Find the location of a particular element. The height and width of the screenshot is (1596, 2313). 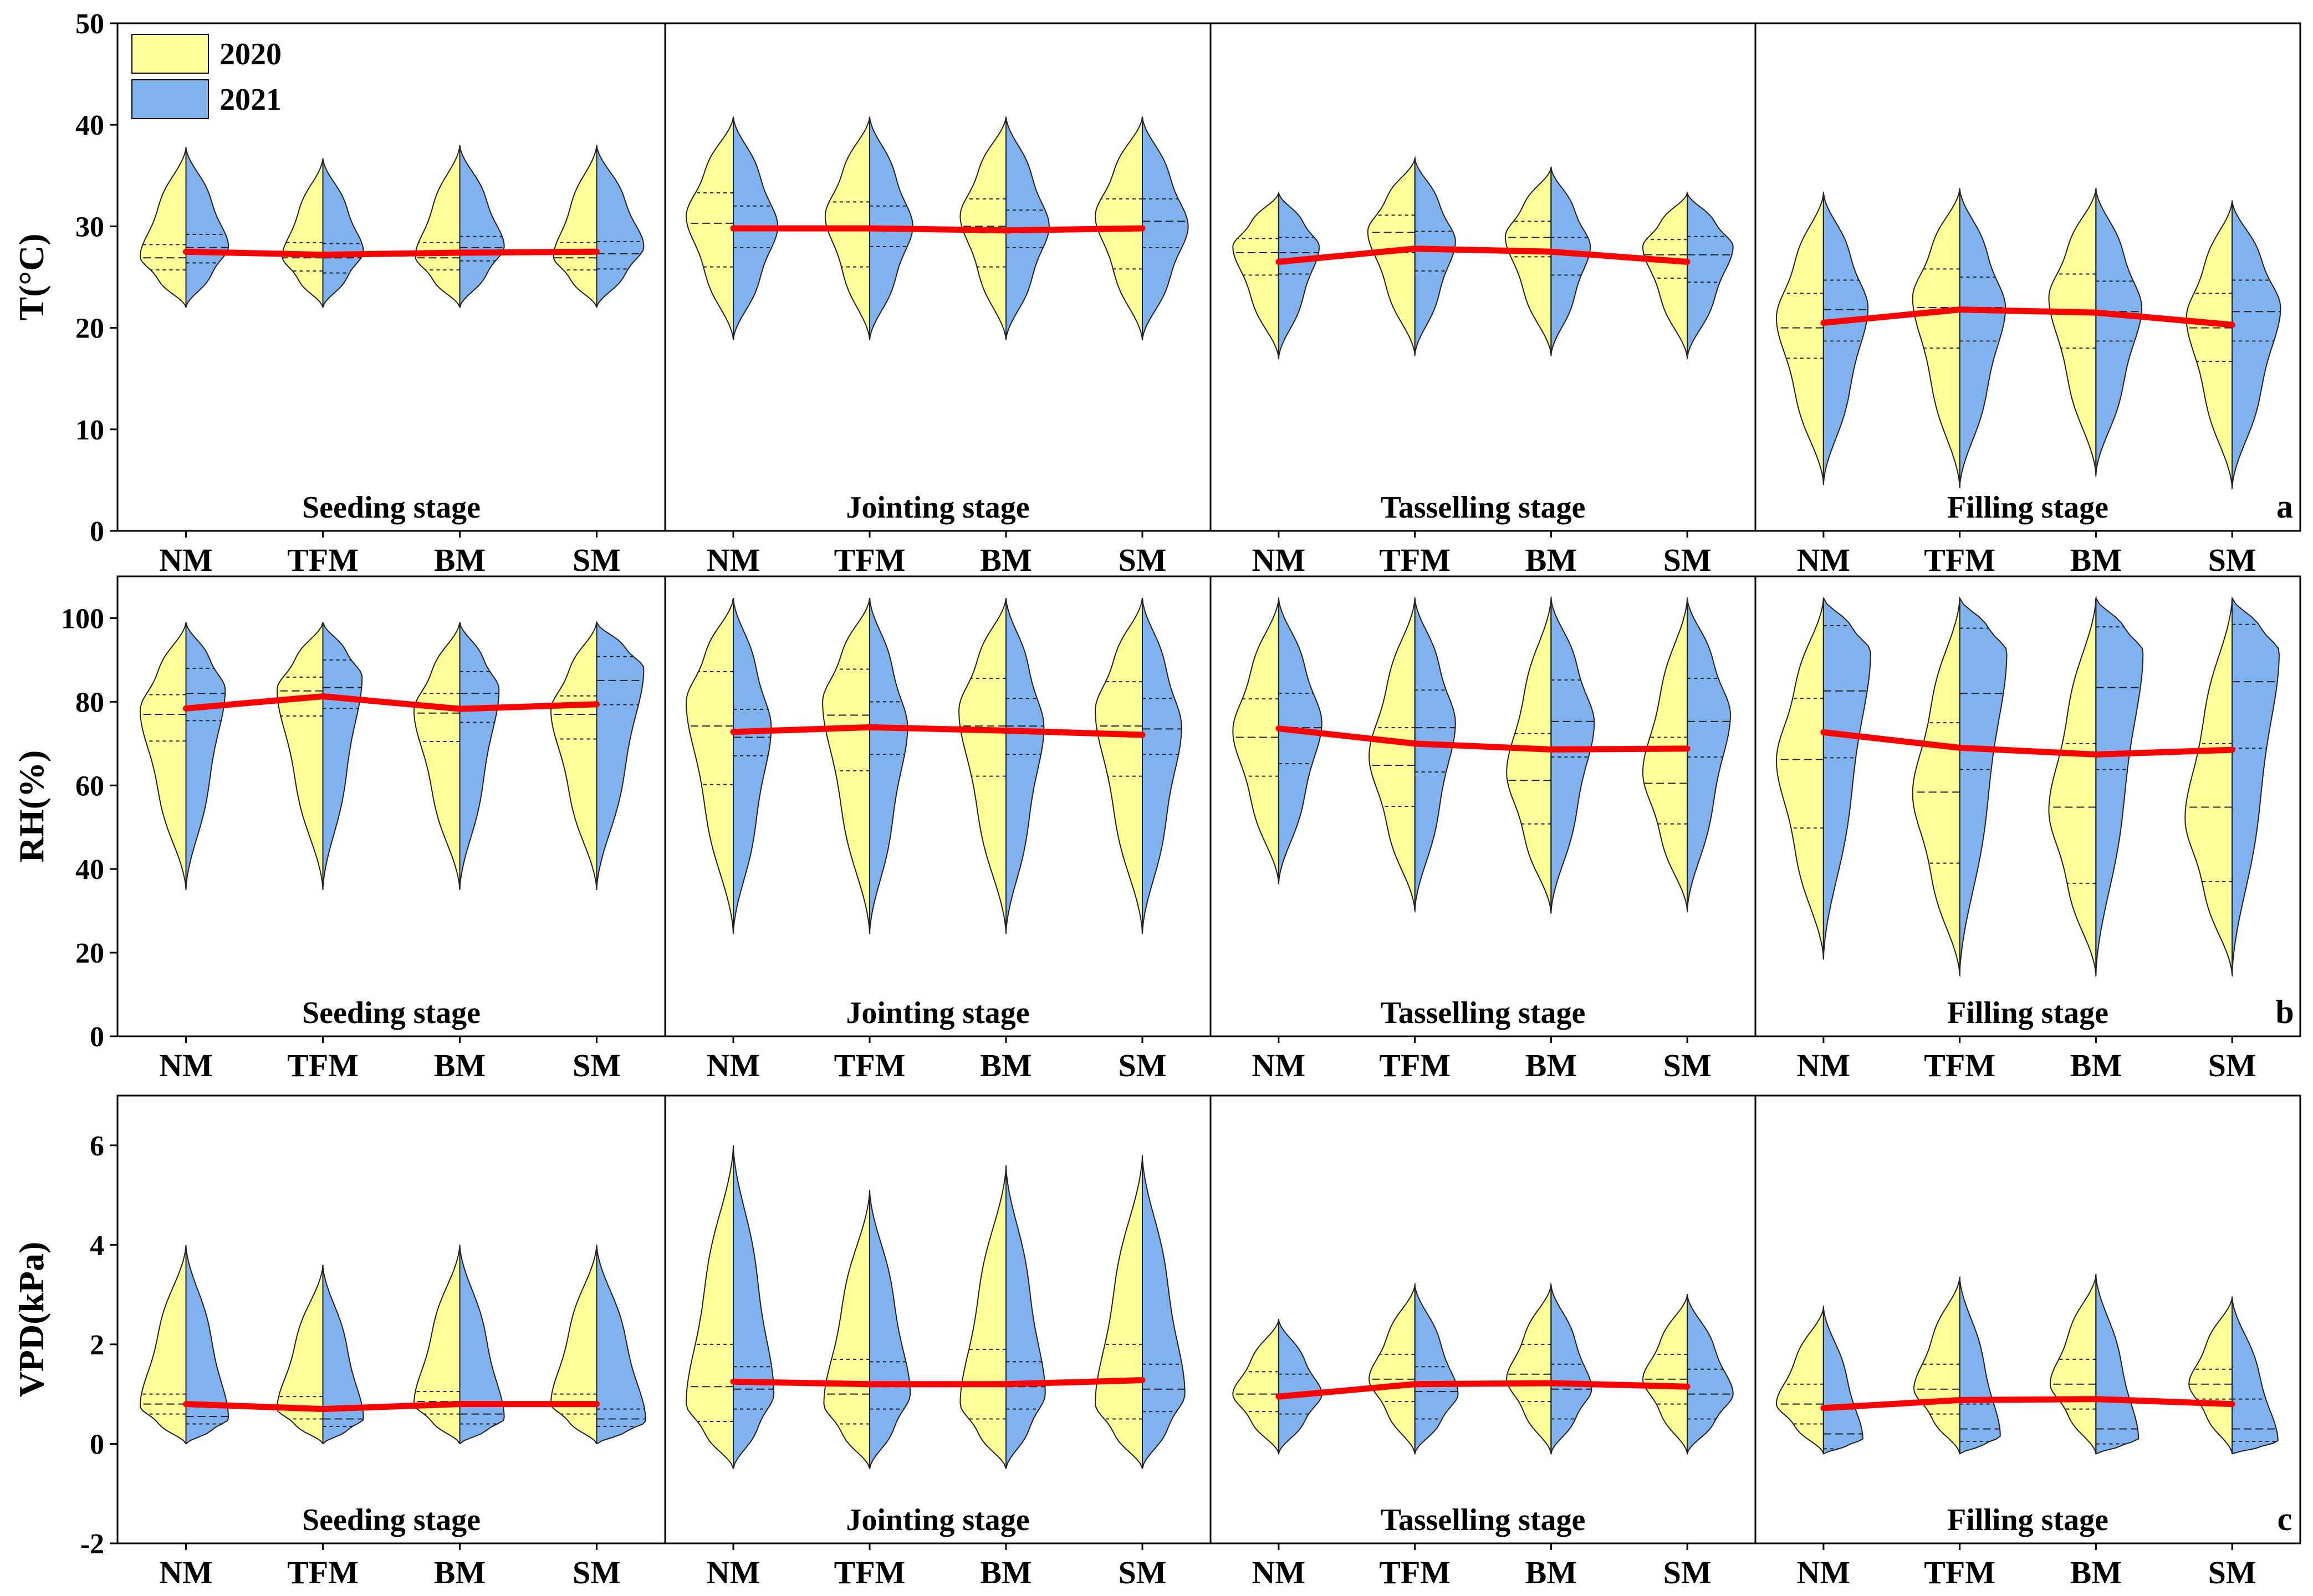

legend-label-2021: 2021 is located at coordinates (250, 100).